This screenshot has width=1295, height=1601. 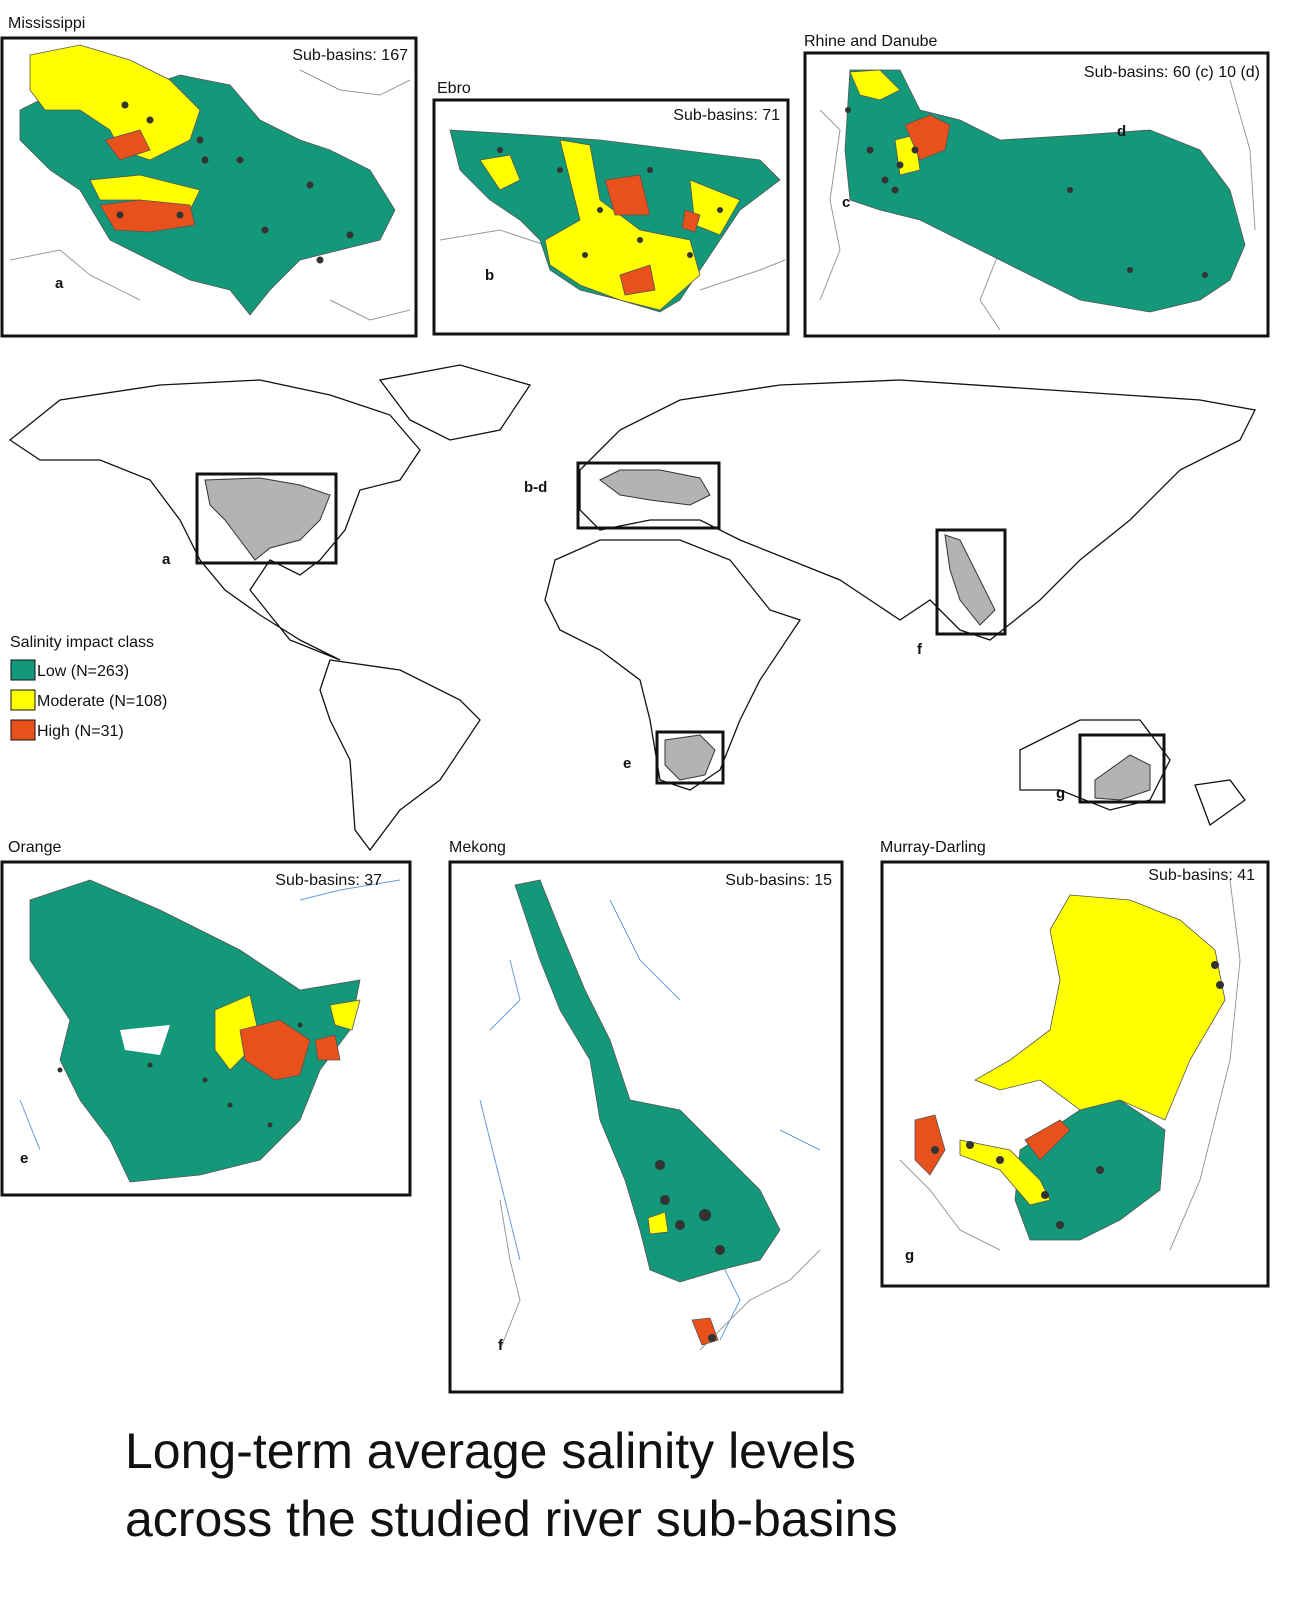 What do you see at coordinates (59, 283) in the screenshot?
I see `panel-letter: a` at bounding box center [59, 283].